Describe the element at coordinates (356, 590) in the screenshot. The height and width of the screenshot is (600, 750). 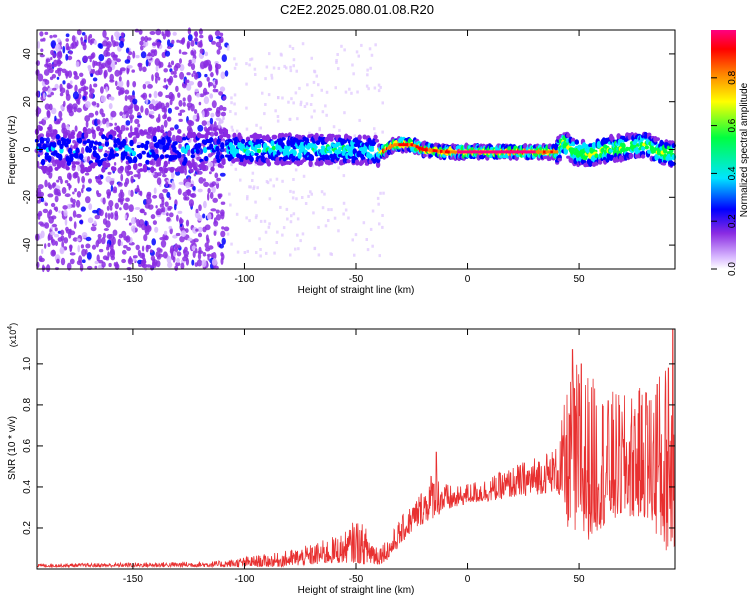
I see `snr-x-axis-label: Height of straight line (km)` at that location.